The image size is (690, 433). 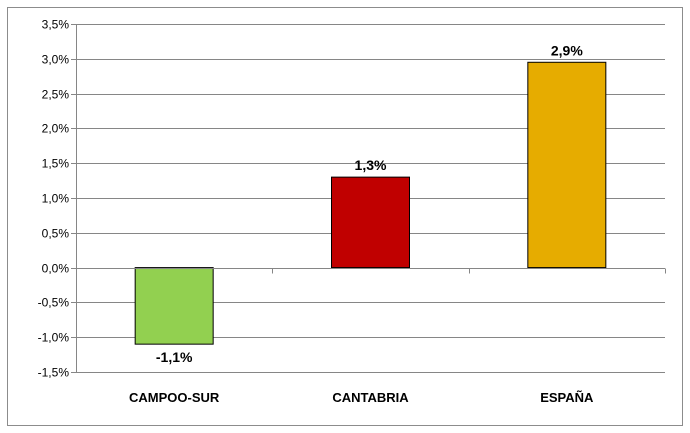 What do you see at coordinates (370, 397) in the screenshot?
I see `x-category-label: CANTABRIA` at bounding box center [370, 397].